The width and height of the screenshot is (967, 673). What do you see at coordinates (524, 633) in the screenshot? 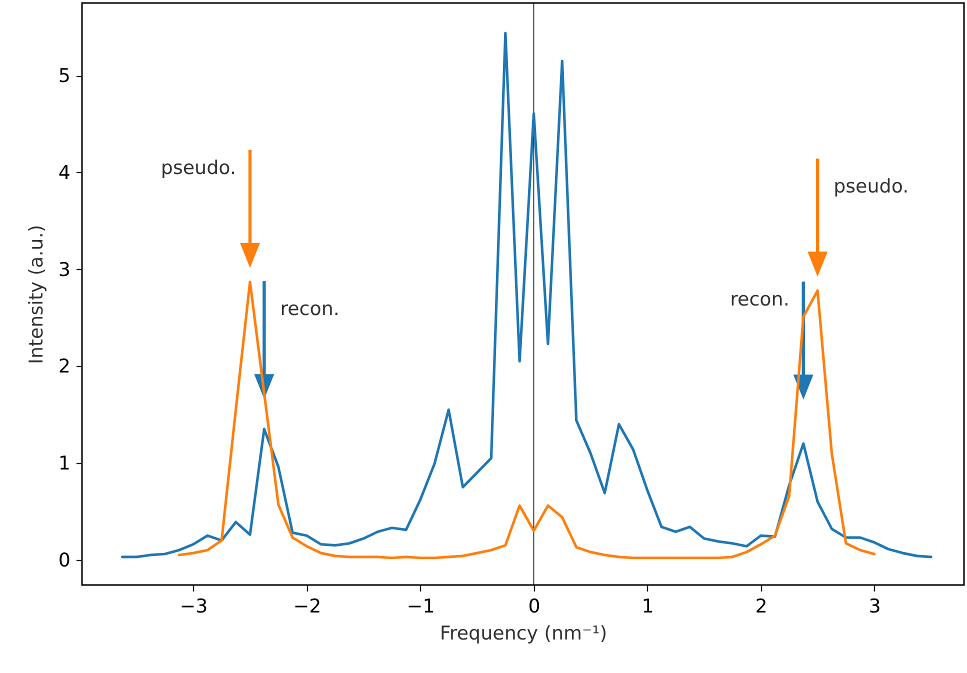
I see `x-axis-title: Frequency (nm⁻¹)` at bounding box center [524, 633].